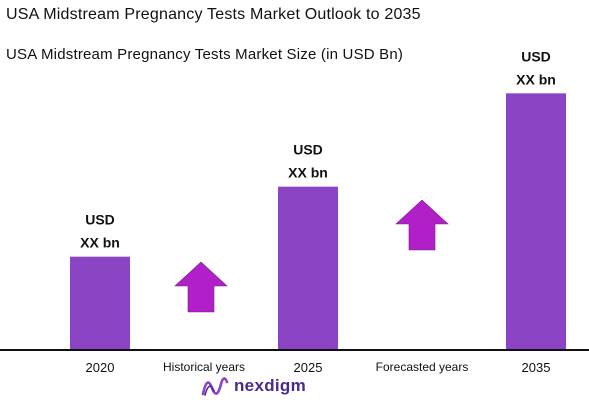 This screenshot has width=589, height=408. Describe the element at coordinates (100, 220) in the screenshot. I see `data-label-2020-line-1: USD` at that location.